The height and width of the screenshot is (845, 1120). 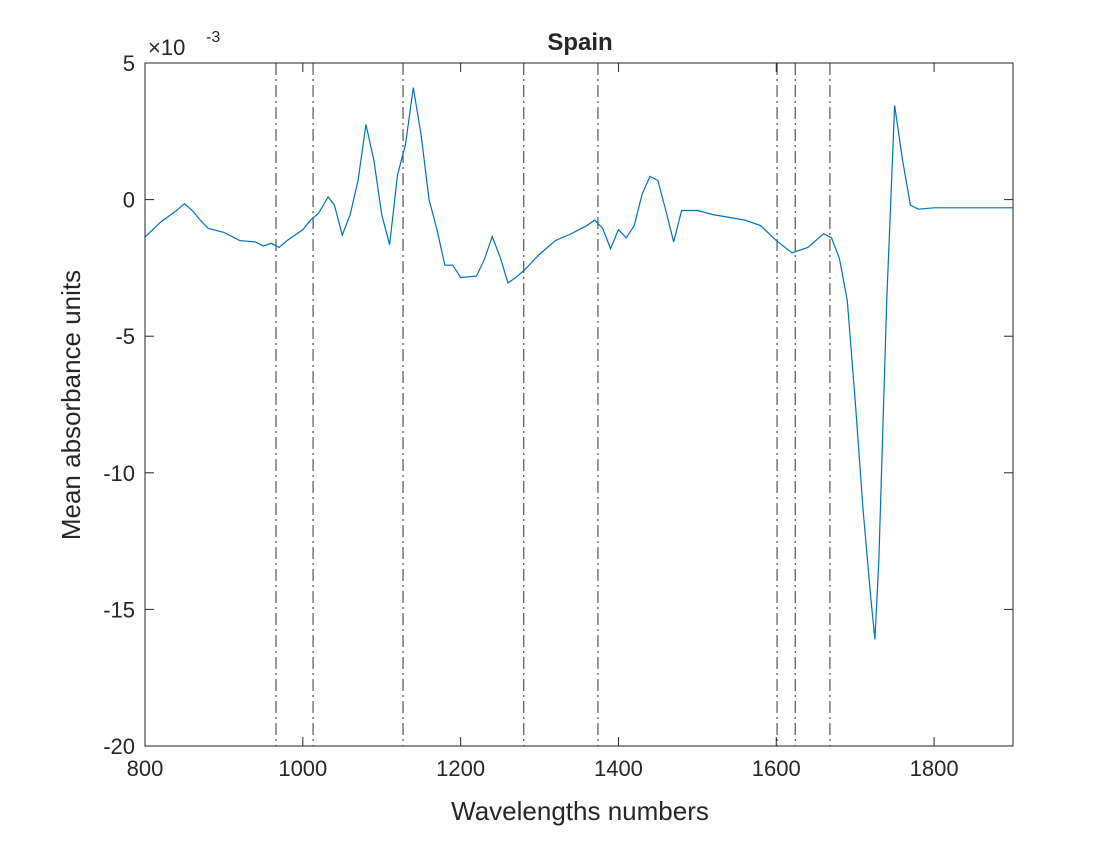 What do you see at coordinates (129, 200) in the screenshot?
I see `y-tick-label: 0` at bounding box center [129, 200].